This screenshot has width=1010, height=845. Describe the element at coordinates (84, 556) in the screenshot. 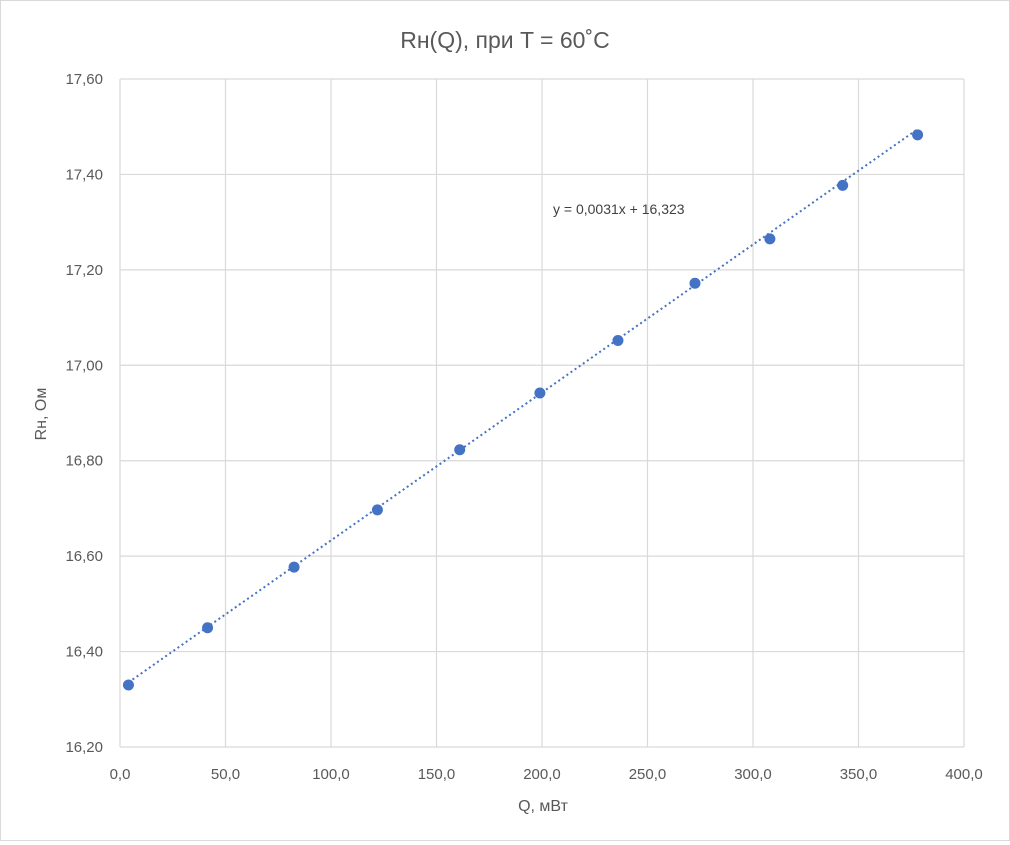

I see `y-tick-label: 16,60` at that location.